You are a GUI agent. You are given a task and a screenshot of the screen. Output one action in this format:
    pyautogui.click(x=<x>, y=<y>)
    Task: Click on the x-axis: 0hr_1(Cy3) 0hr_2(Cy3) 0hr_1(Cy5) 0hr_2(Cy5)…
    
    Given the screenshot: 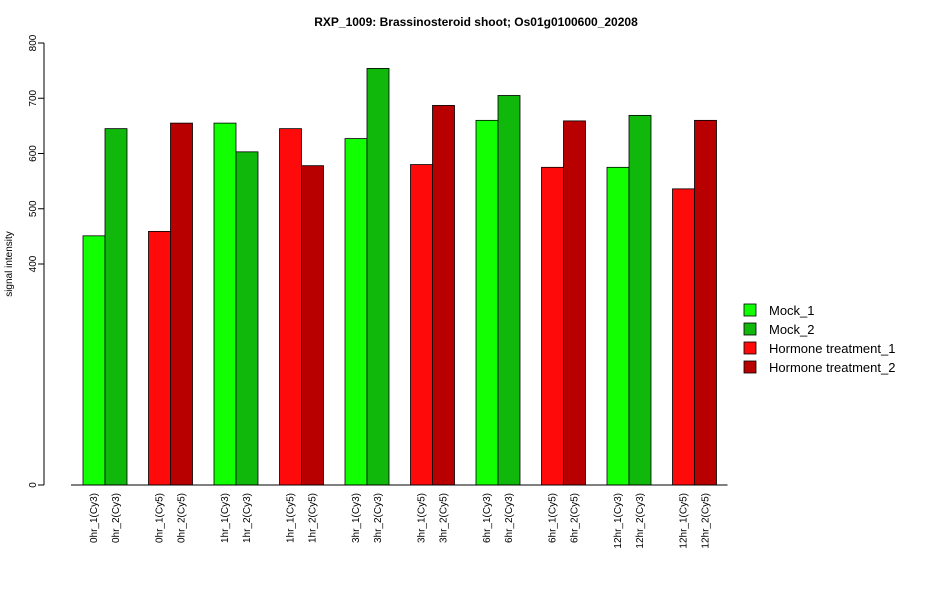 What is the action you would take?
    pyautogui.click(x=399, y=516)
    